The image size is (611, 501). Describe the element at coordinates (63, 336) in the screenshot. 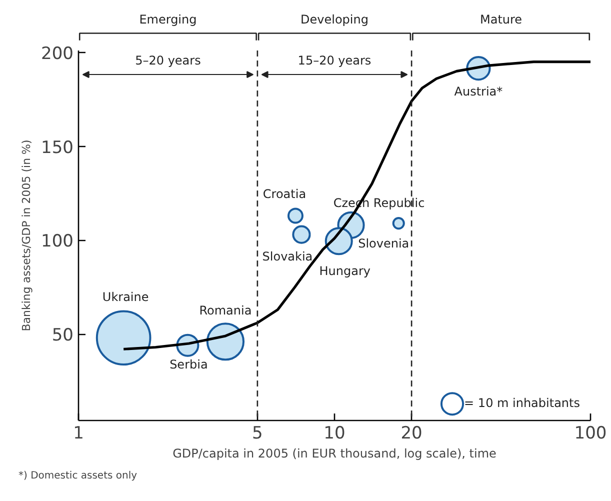

I see `y-tick-label: 50` at that location.